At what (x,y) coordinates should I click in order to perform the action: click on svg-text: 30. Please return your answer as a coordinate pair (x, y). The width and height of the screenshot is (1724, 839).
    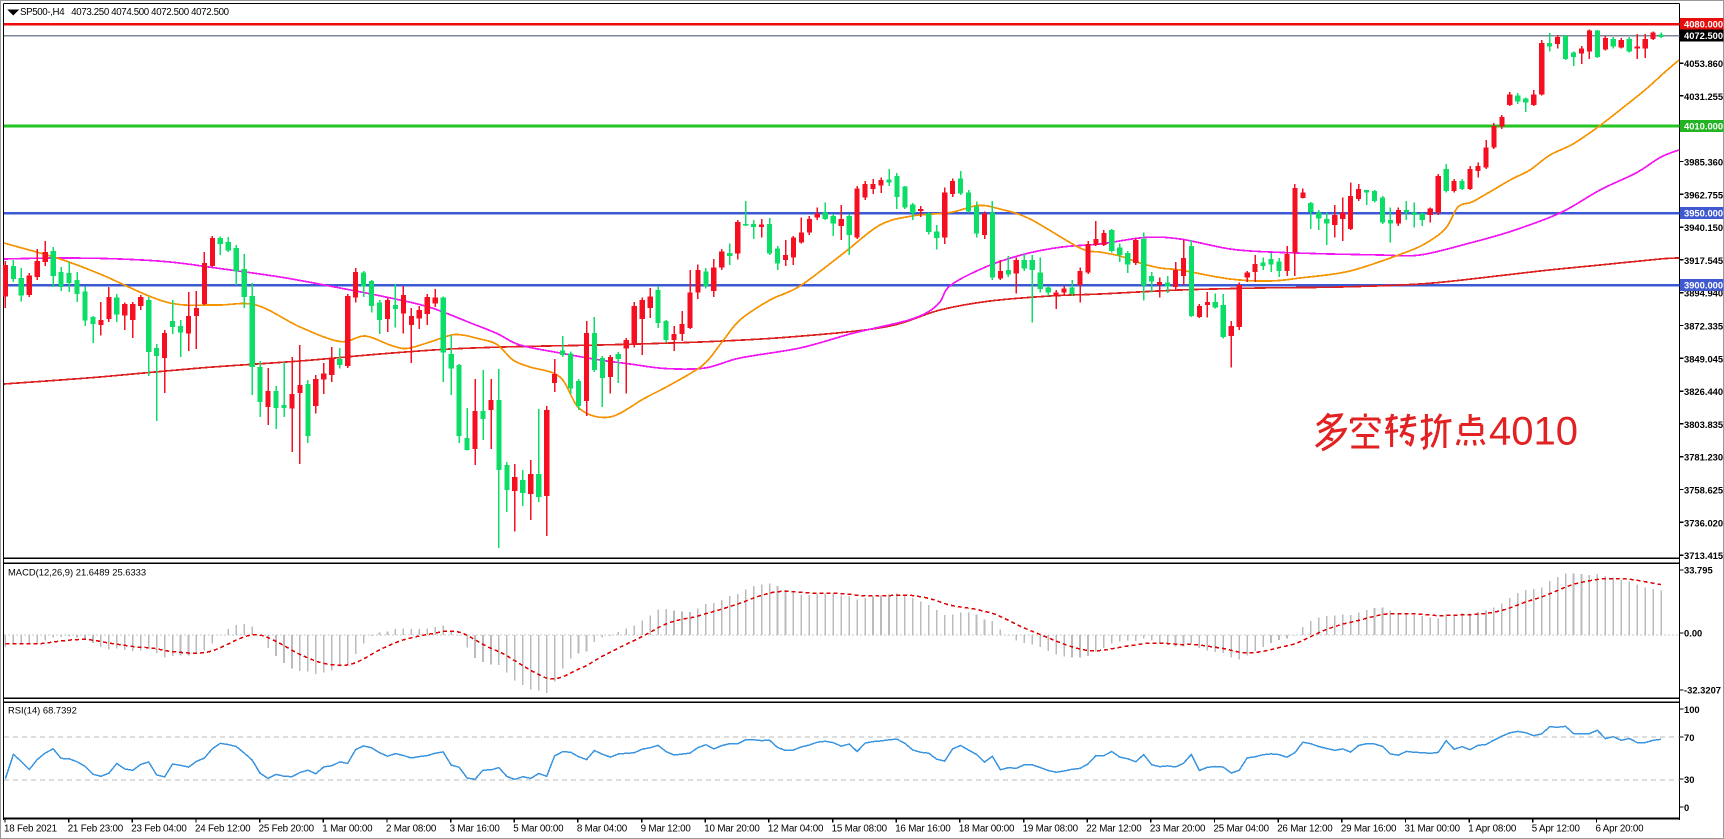
    Looking at the image, I should click on (1689, 779).